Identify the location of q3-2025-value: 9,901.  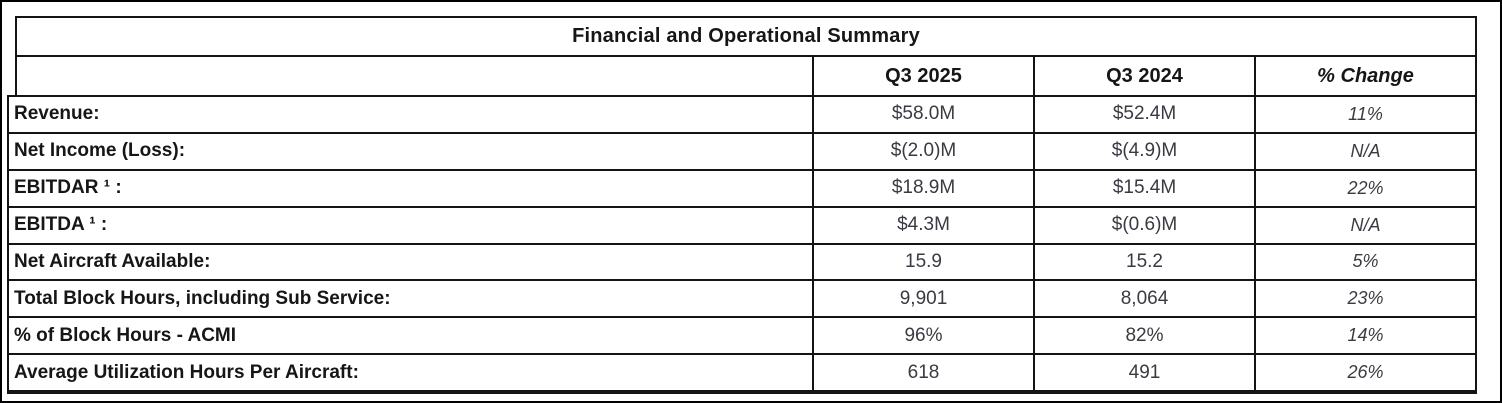
(922, 299).